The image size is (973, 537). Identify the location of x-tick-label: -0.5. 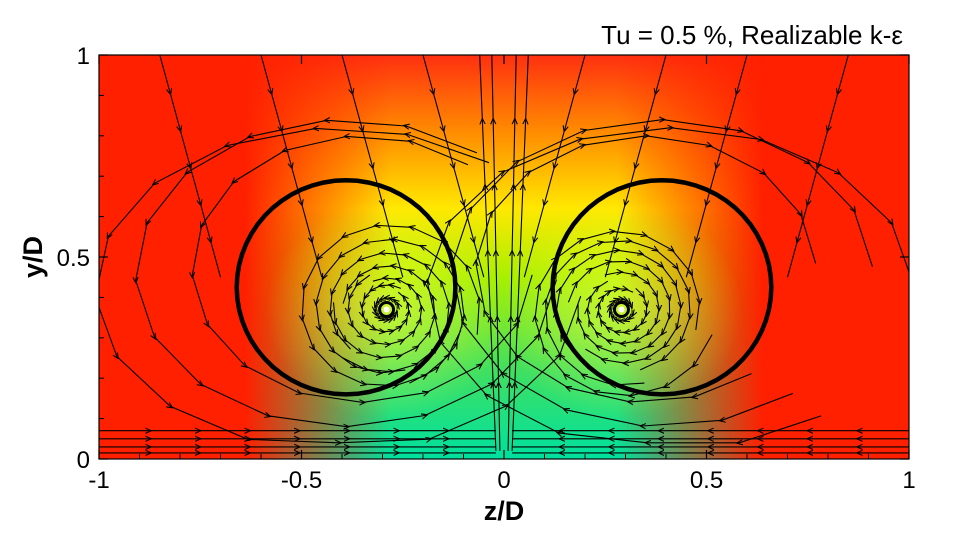
(301, 480).